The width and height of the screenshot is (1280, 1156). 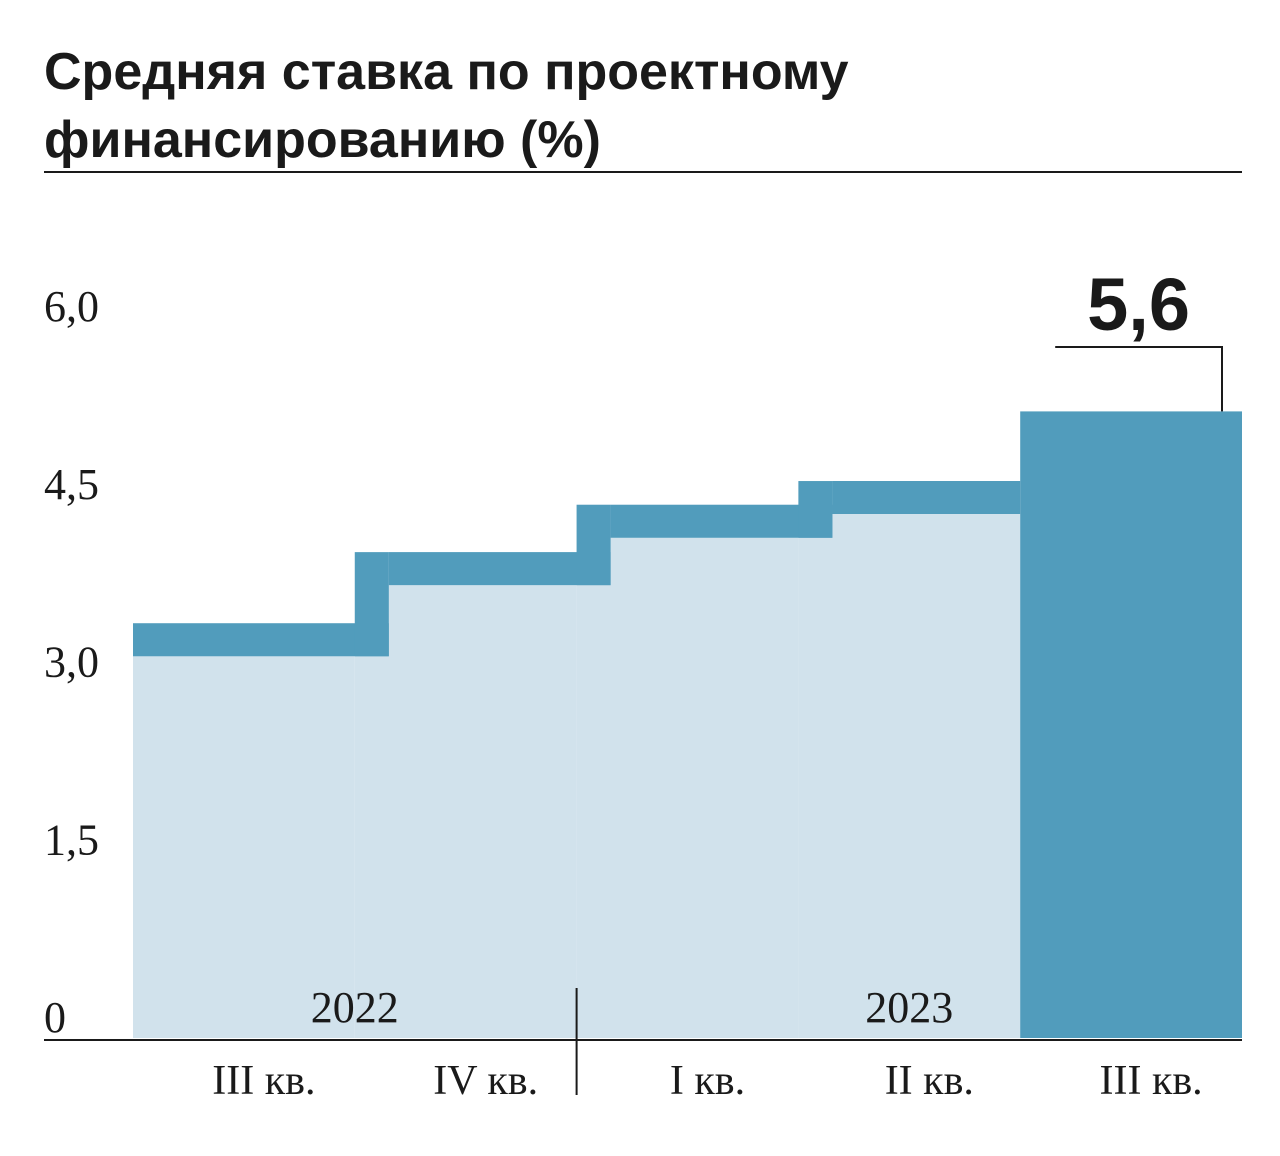 What do you see at coordinates (707, 1081) in the screenshot?
I see `x-tick-label: I кв.` at bounding box center [707, 1081].